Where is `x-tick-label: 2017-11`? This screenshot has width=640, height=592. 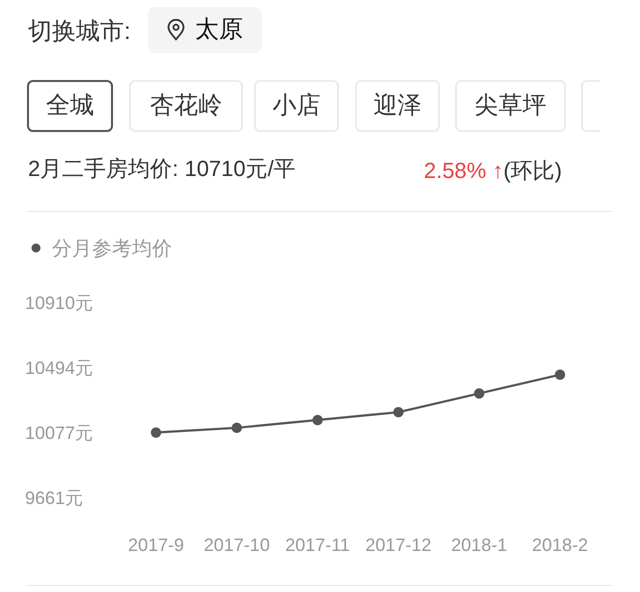 x-tick-label: 2017-11 is located at coordinates (317, 545).